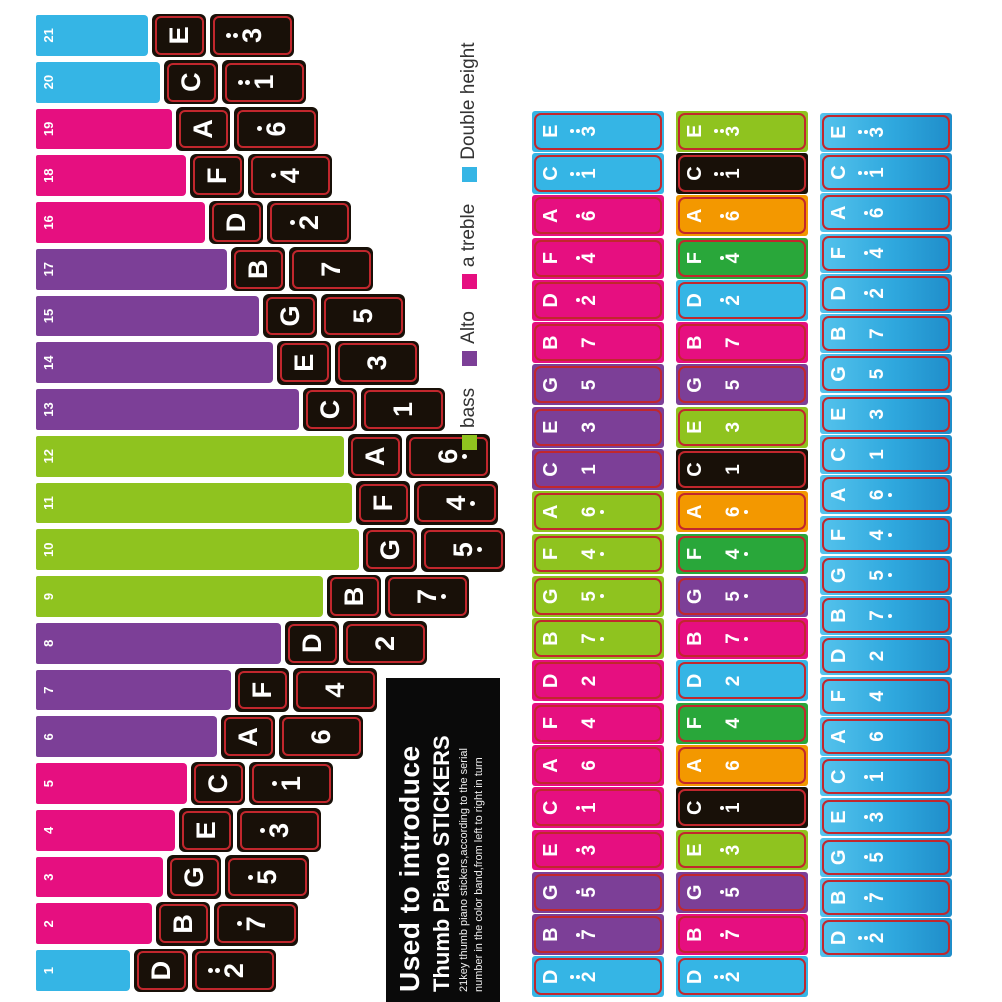 This screenshot has height=1002, width=1002. What do you see at coordinates (126, 737) in the screenshot?
I see `key-bar: 6` at bounding box center [126, 737].